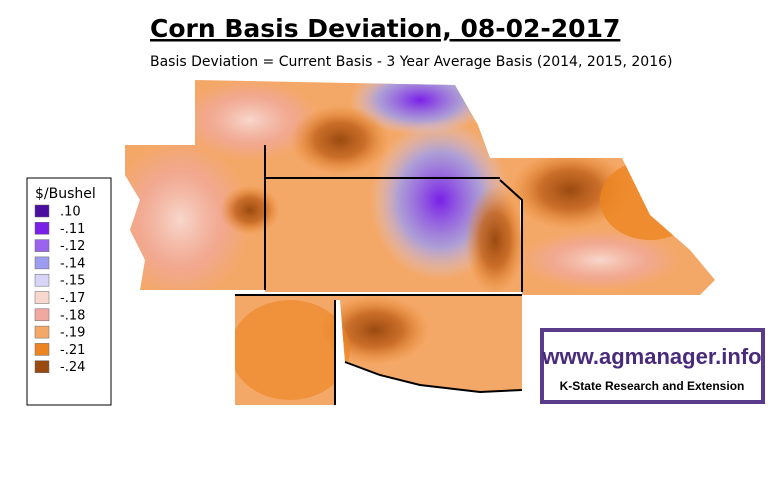  I want to click on watermark-box, so click(652, 366).